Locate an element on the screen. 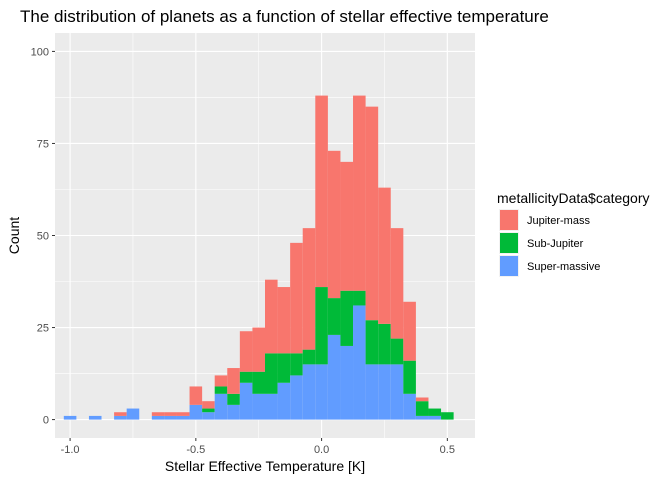  legend-label: Sub-Jupiter is located at coordinates (555, 244).